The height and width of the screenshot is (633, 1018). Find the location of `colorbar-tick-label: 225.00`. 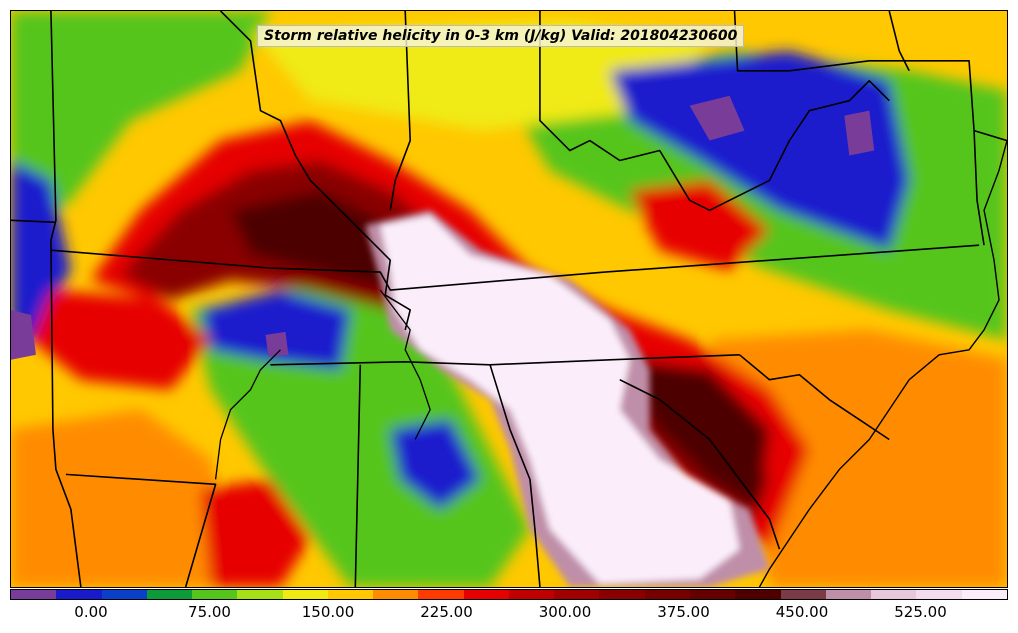

colorbar-tick-label: 225.00 is located at coordinates (446, 612).